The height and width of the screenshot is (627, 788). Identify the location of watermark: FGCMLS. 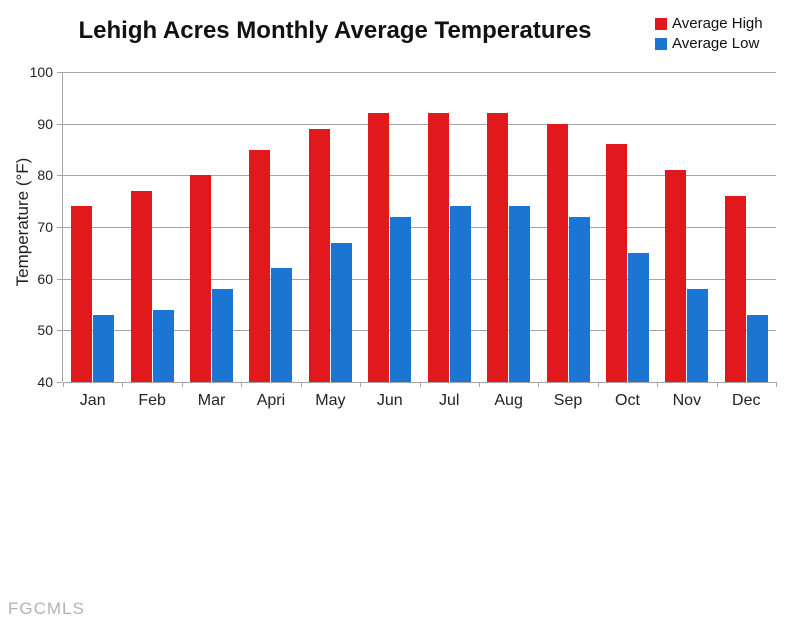
(46, 608).